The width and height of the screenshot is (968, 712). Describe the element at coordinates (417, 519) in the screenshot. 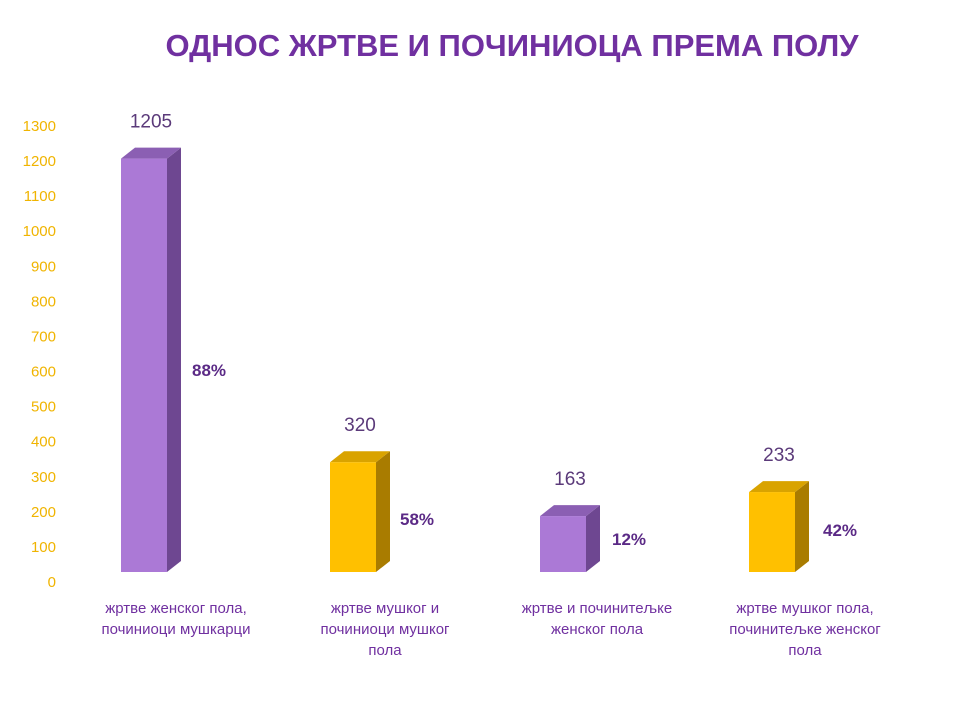

I see `percent-label: 58%` at that location.